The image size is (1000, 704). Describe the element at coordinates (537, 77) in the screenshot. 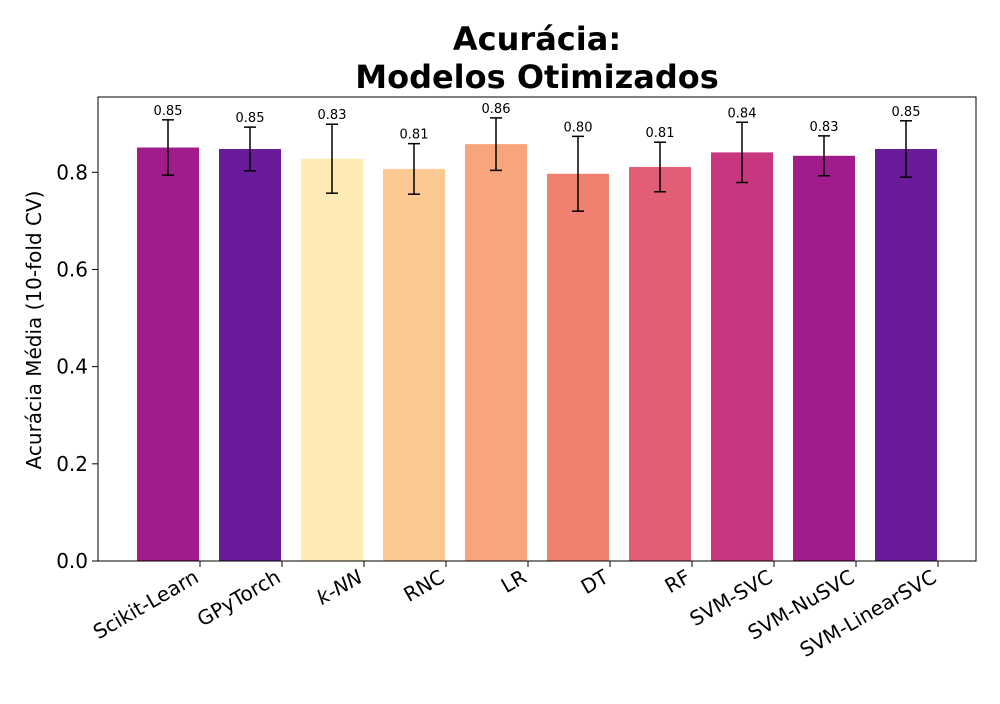

I see `chart-title-line-2: Modelos Otimizados` at that location.